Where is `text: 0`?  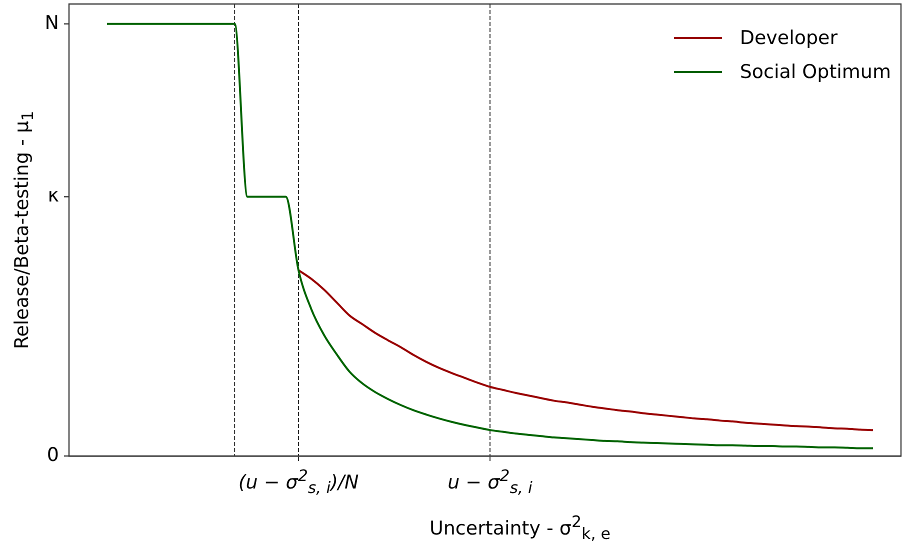 text: 0 is located at coordinates (52, 455).